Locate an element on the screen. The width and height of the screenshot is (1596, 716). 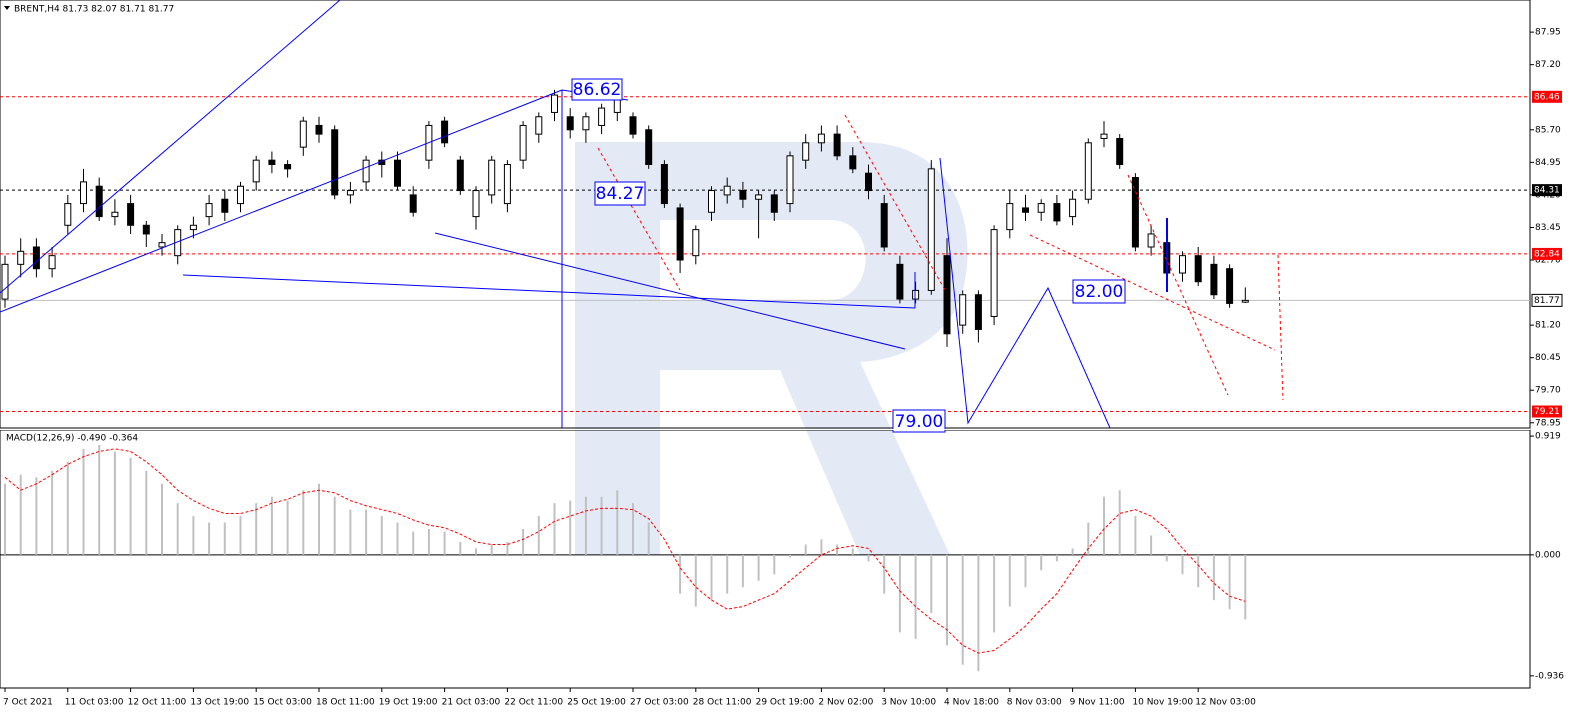
x-tick-label: 15 Oct 03:00 is located at coordinates (282, 703).